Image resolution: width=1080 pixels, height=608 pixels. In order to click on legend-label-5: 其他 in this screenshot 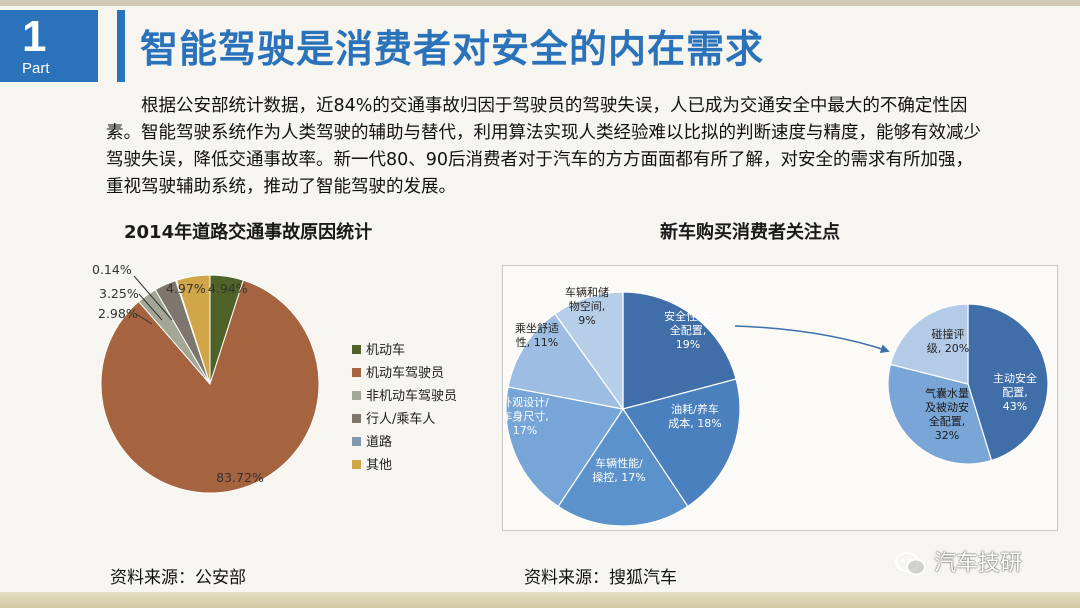, I will do `click(379, 465)`.